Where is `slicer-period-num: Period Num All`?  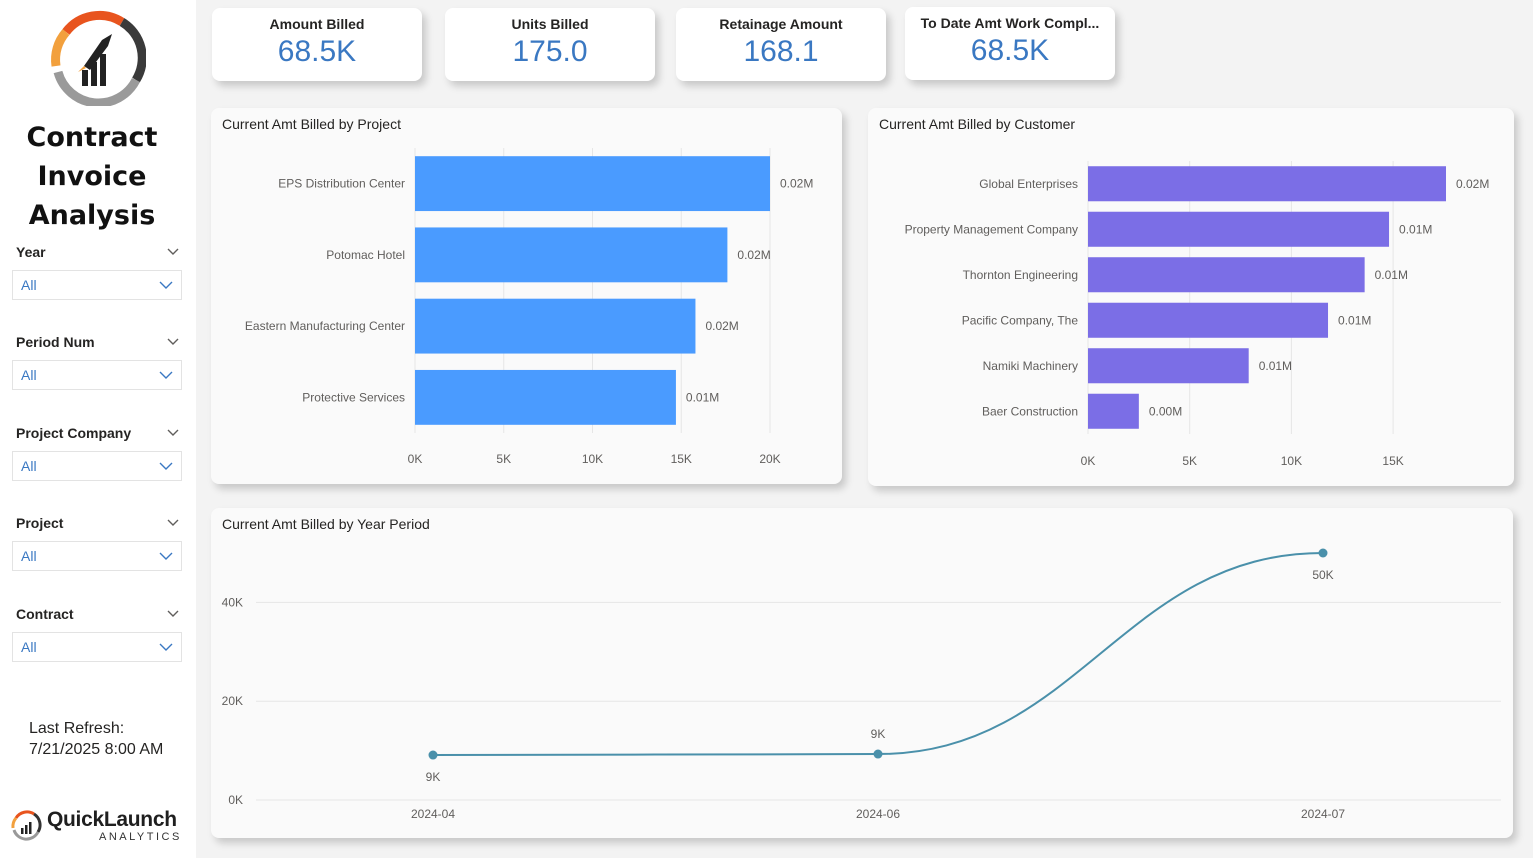
slicer-period-num: Period Num All is located at coordinates (97, 361).